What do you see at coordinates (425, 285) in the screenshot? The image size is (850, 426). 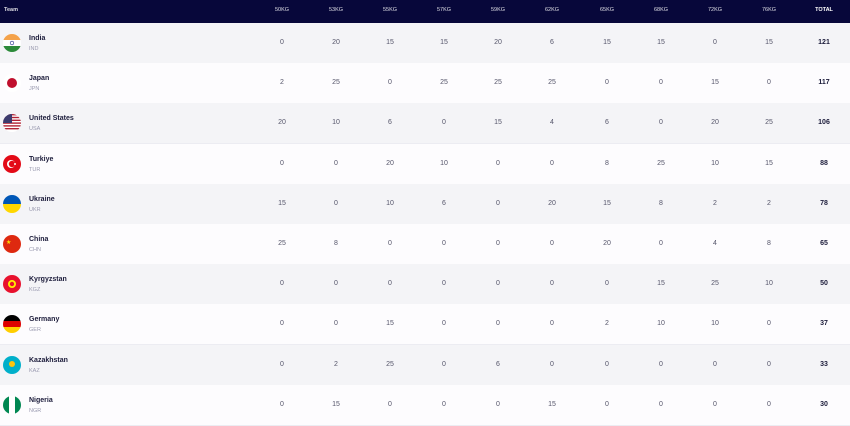 I see `table-row: Kyrgyzstan KGZ 0 0 0 0 0 0 0 15 25 10 50` at bounding box center [425, 285].